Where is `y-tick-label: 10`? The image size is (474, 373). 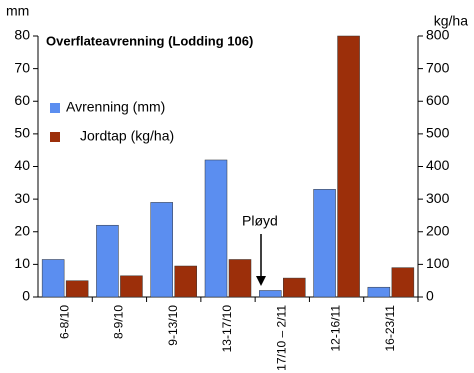 y-tick-label: 10 is located at coordinates (22, 263).